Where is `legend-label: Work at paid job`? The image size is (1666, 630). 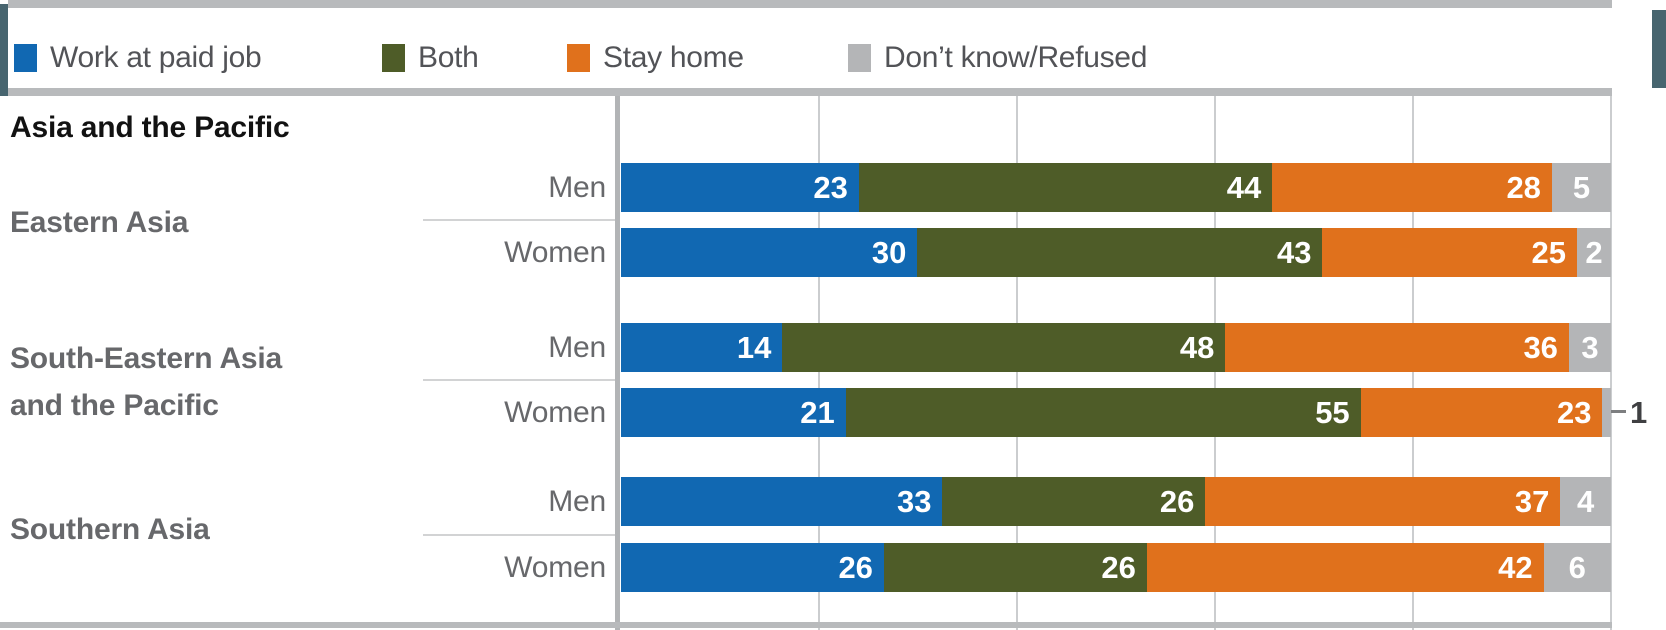
legend-label: Work at paid job is located at coordinates (156, 57).